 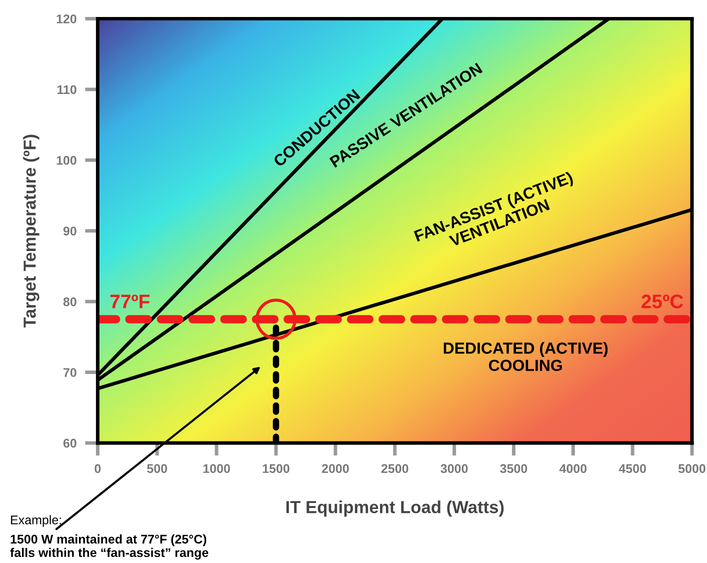 I want to click on x-tick-label: 1500, so click(x=276, y=469).